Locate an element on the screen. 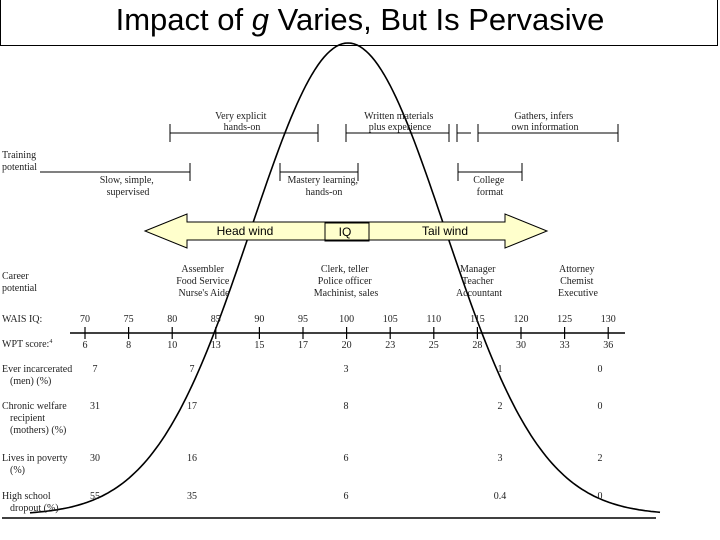 The image size is (720, 540). outcome-label: Ever incarcerated (men) (%) is located at coordinates (37, 375).